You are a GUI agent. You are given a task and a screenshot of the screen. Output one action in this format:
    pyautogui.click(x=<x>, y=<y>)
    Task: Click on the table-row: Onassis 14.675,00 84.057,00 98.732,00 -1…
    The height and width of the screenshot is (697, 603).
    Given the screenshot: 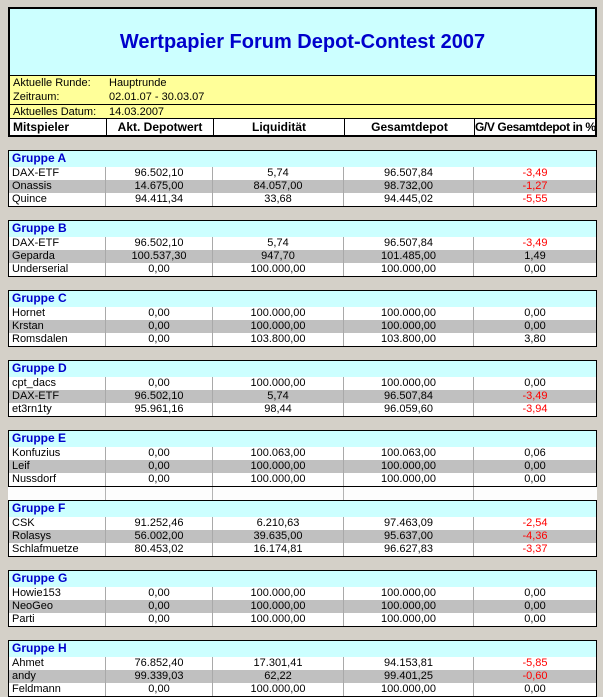 What is the action you would take?
    pyautogui.click(x=302, y=186)
    